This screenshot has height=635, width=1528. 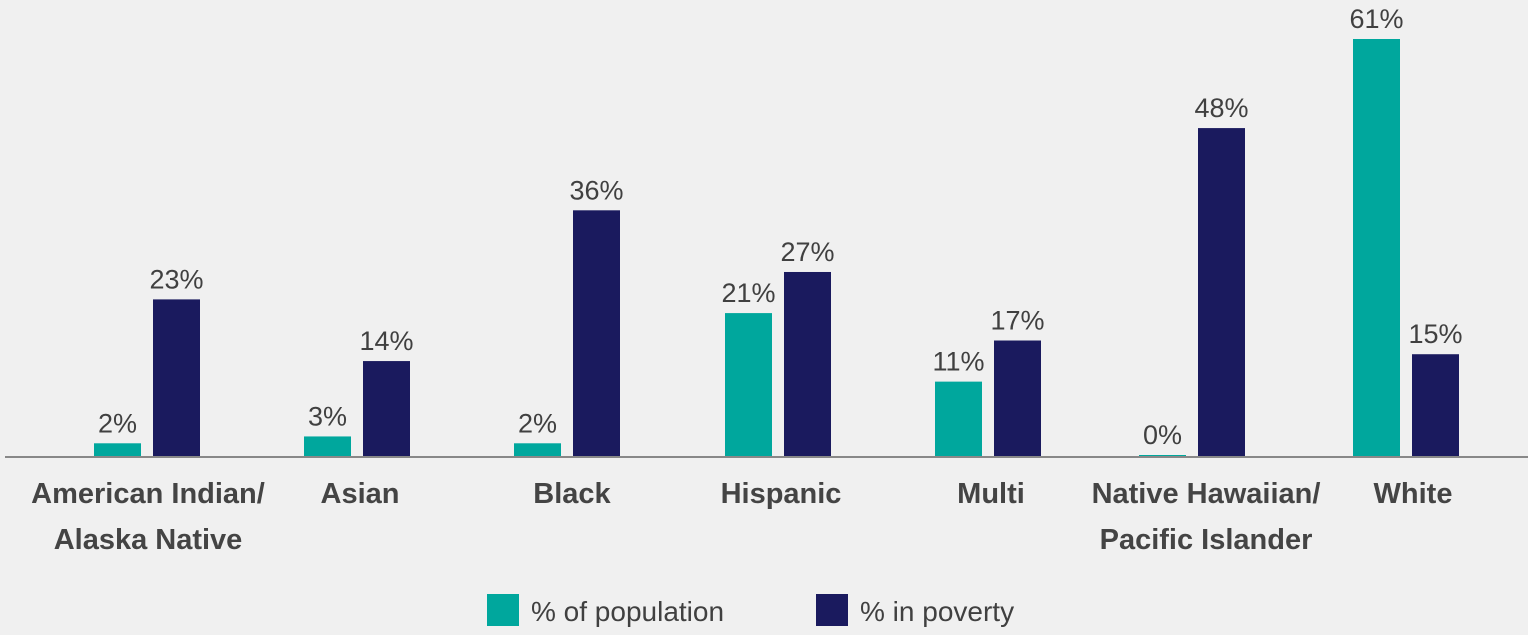 What do you see at coordinates (1376, 19) in the screenshot?
I see `data-label-population-6: 61%` at bounding box center [1376, 19].